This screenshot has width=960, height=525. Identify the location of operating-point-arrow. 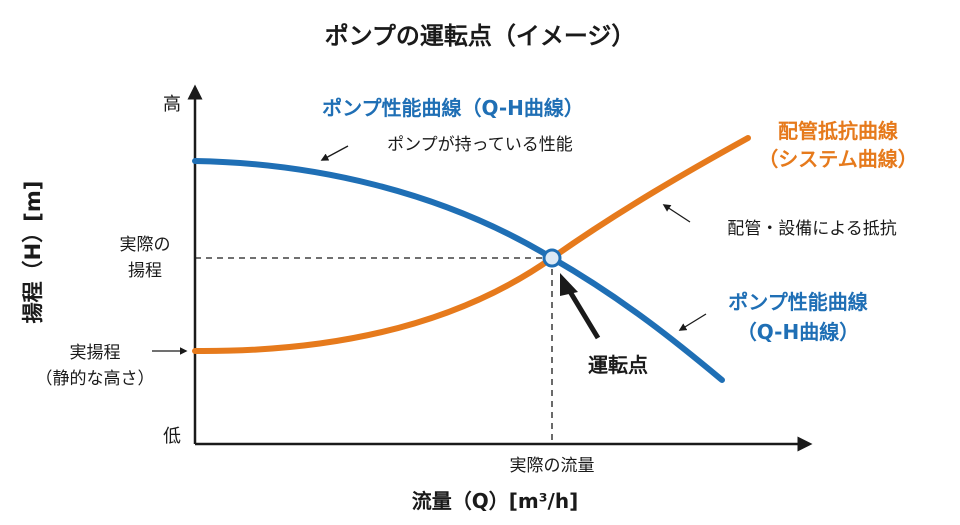
(582, 311).